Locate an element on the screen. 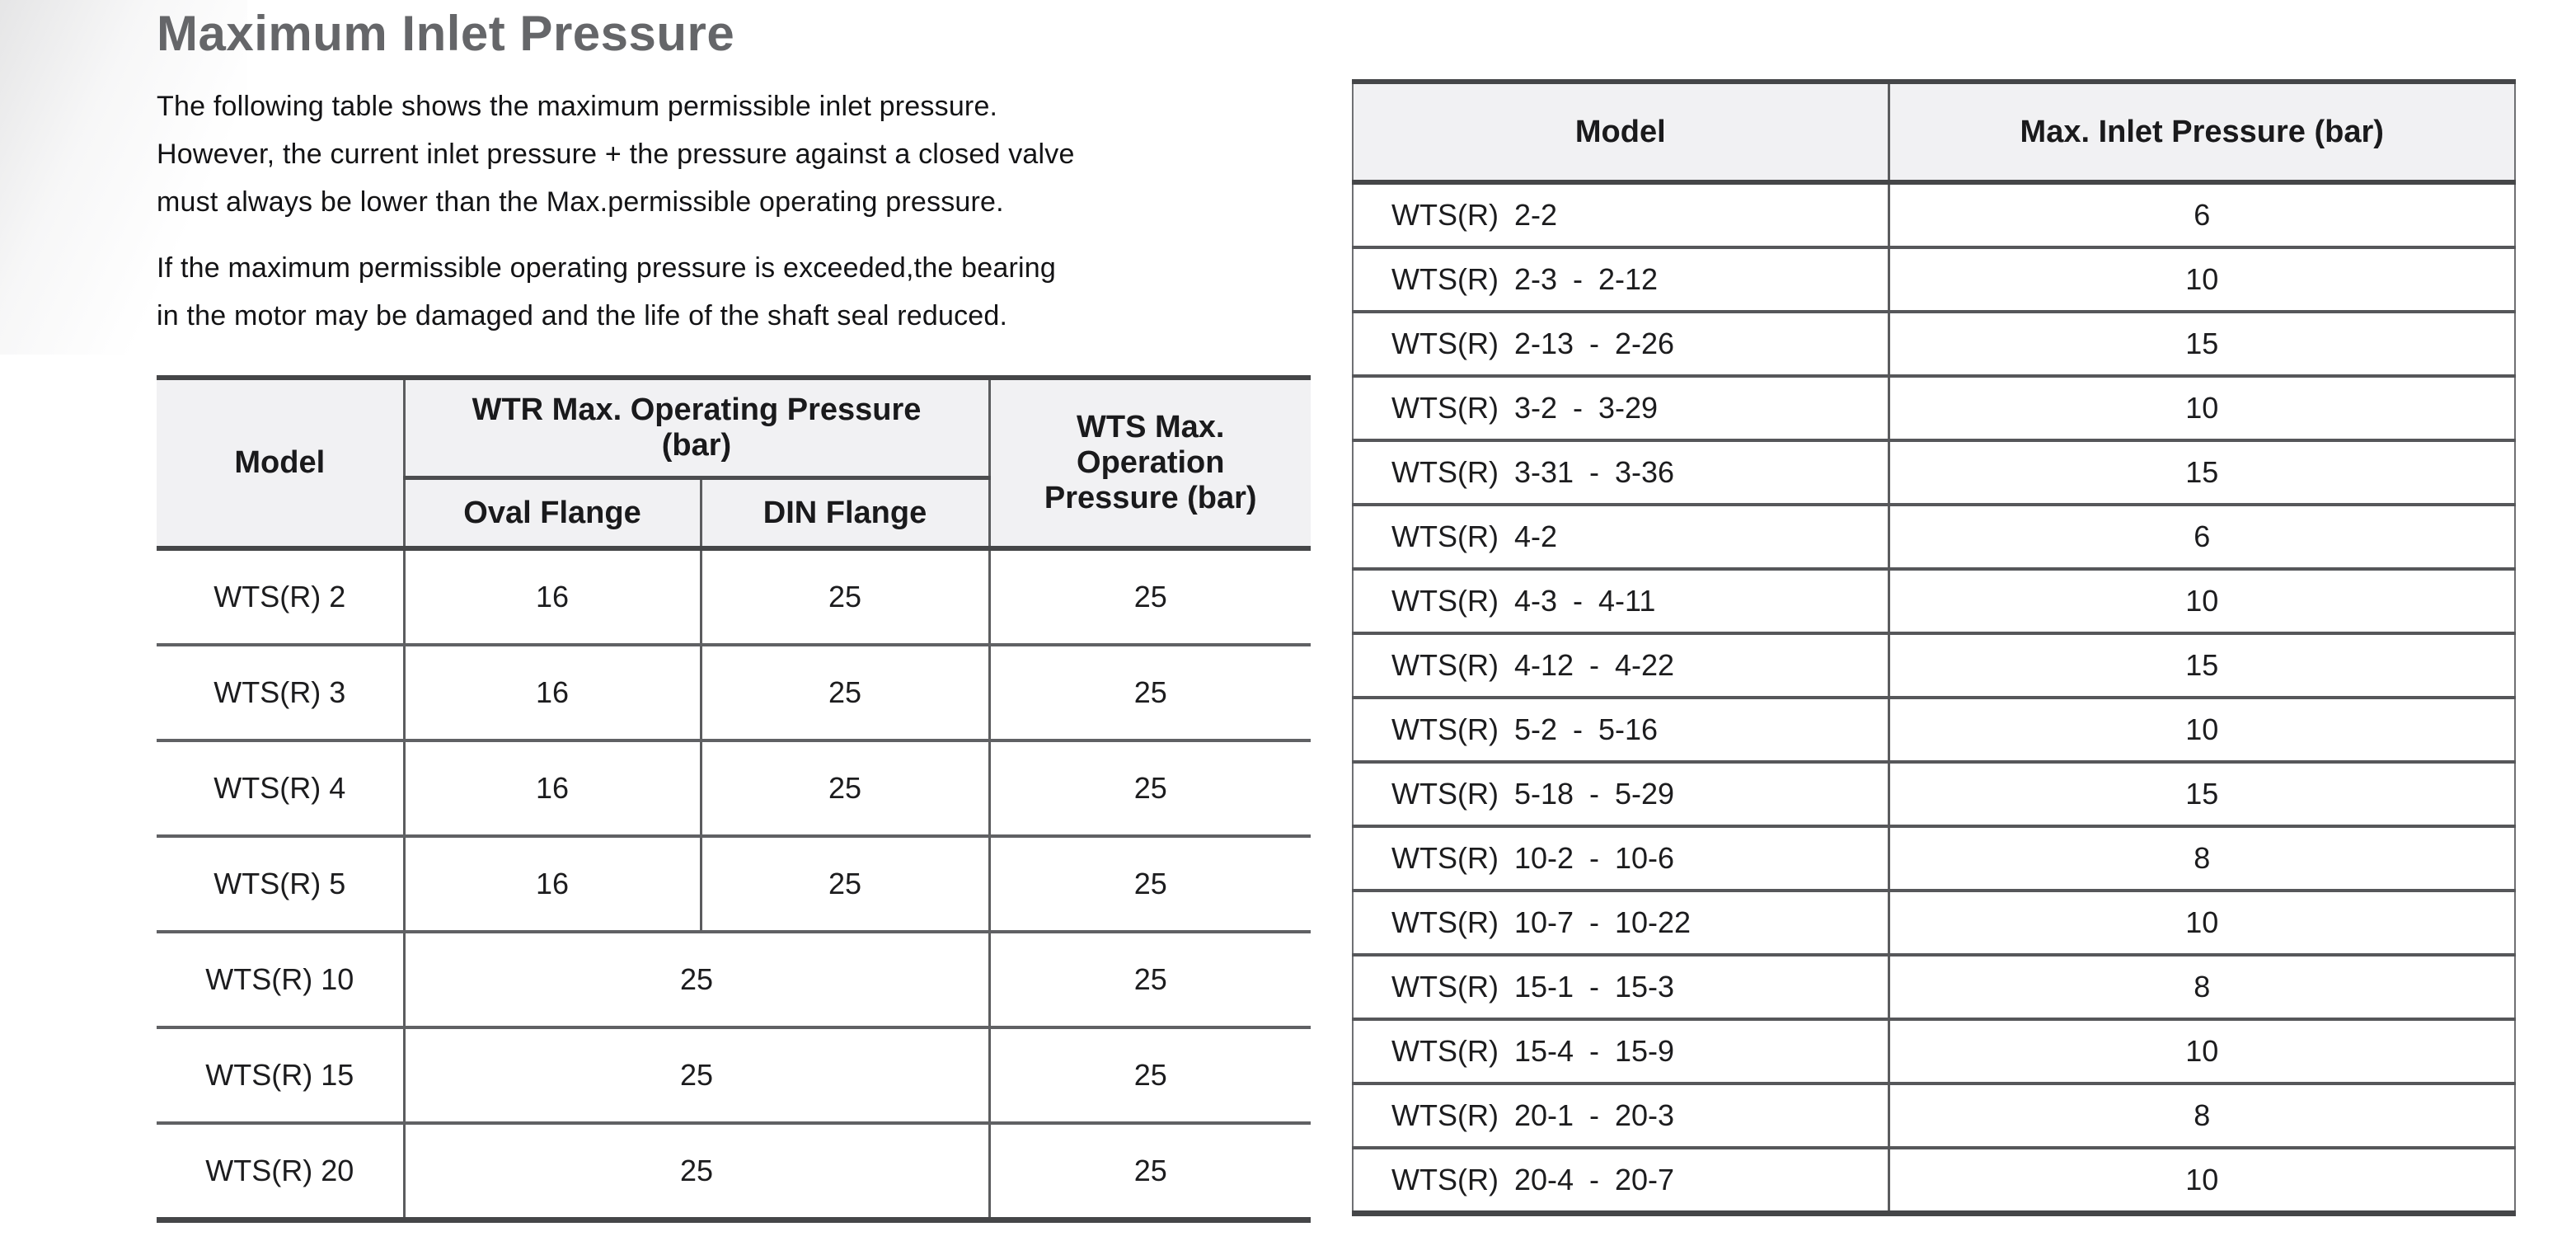  model-cell: WTS(R) 4-2 is located at coordinates (1622, 538).